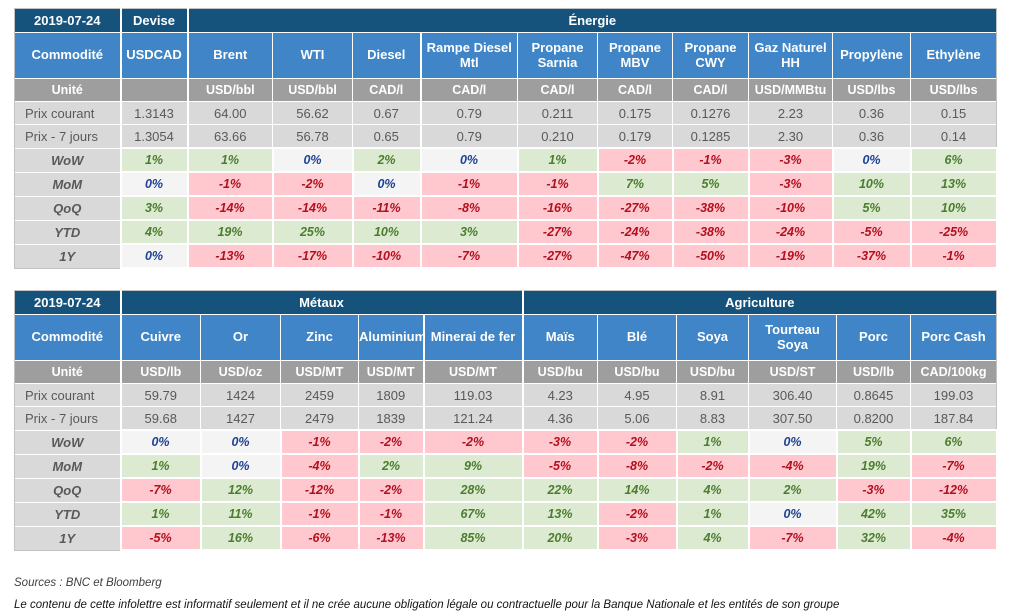 This screenshot has width=1010, height=611. I want to click on change-cell: -12%, so click(953, 490).